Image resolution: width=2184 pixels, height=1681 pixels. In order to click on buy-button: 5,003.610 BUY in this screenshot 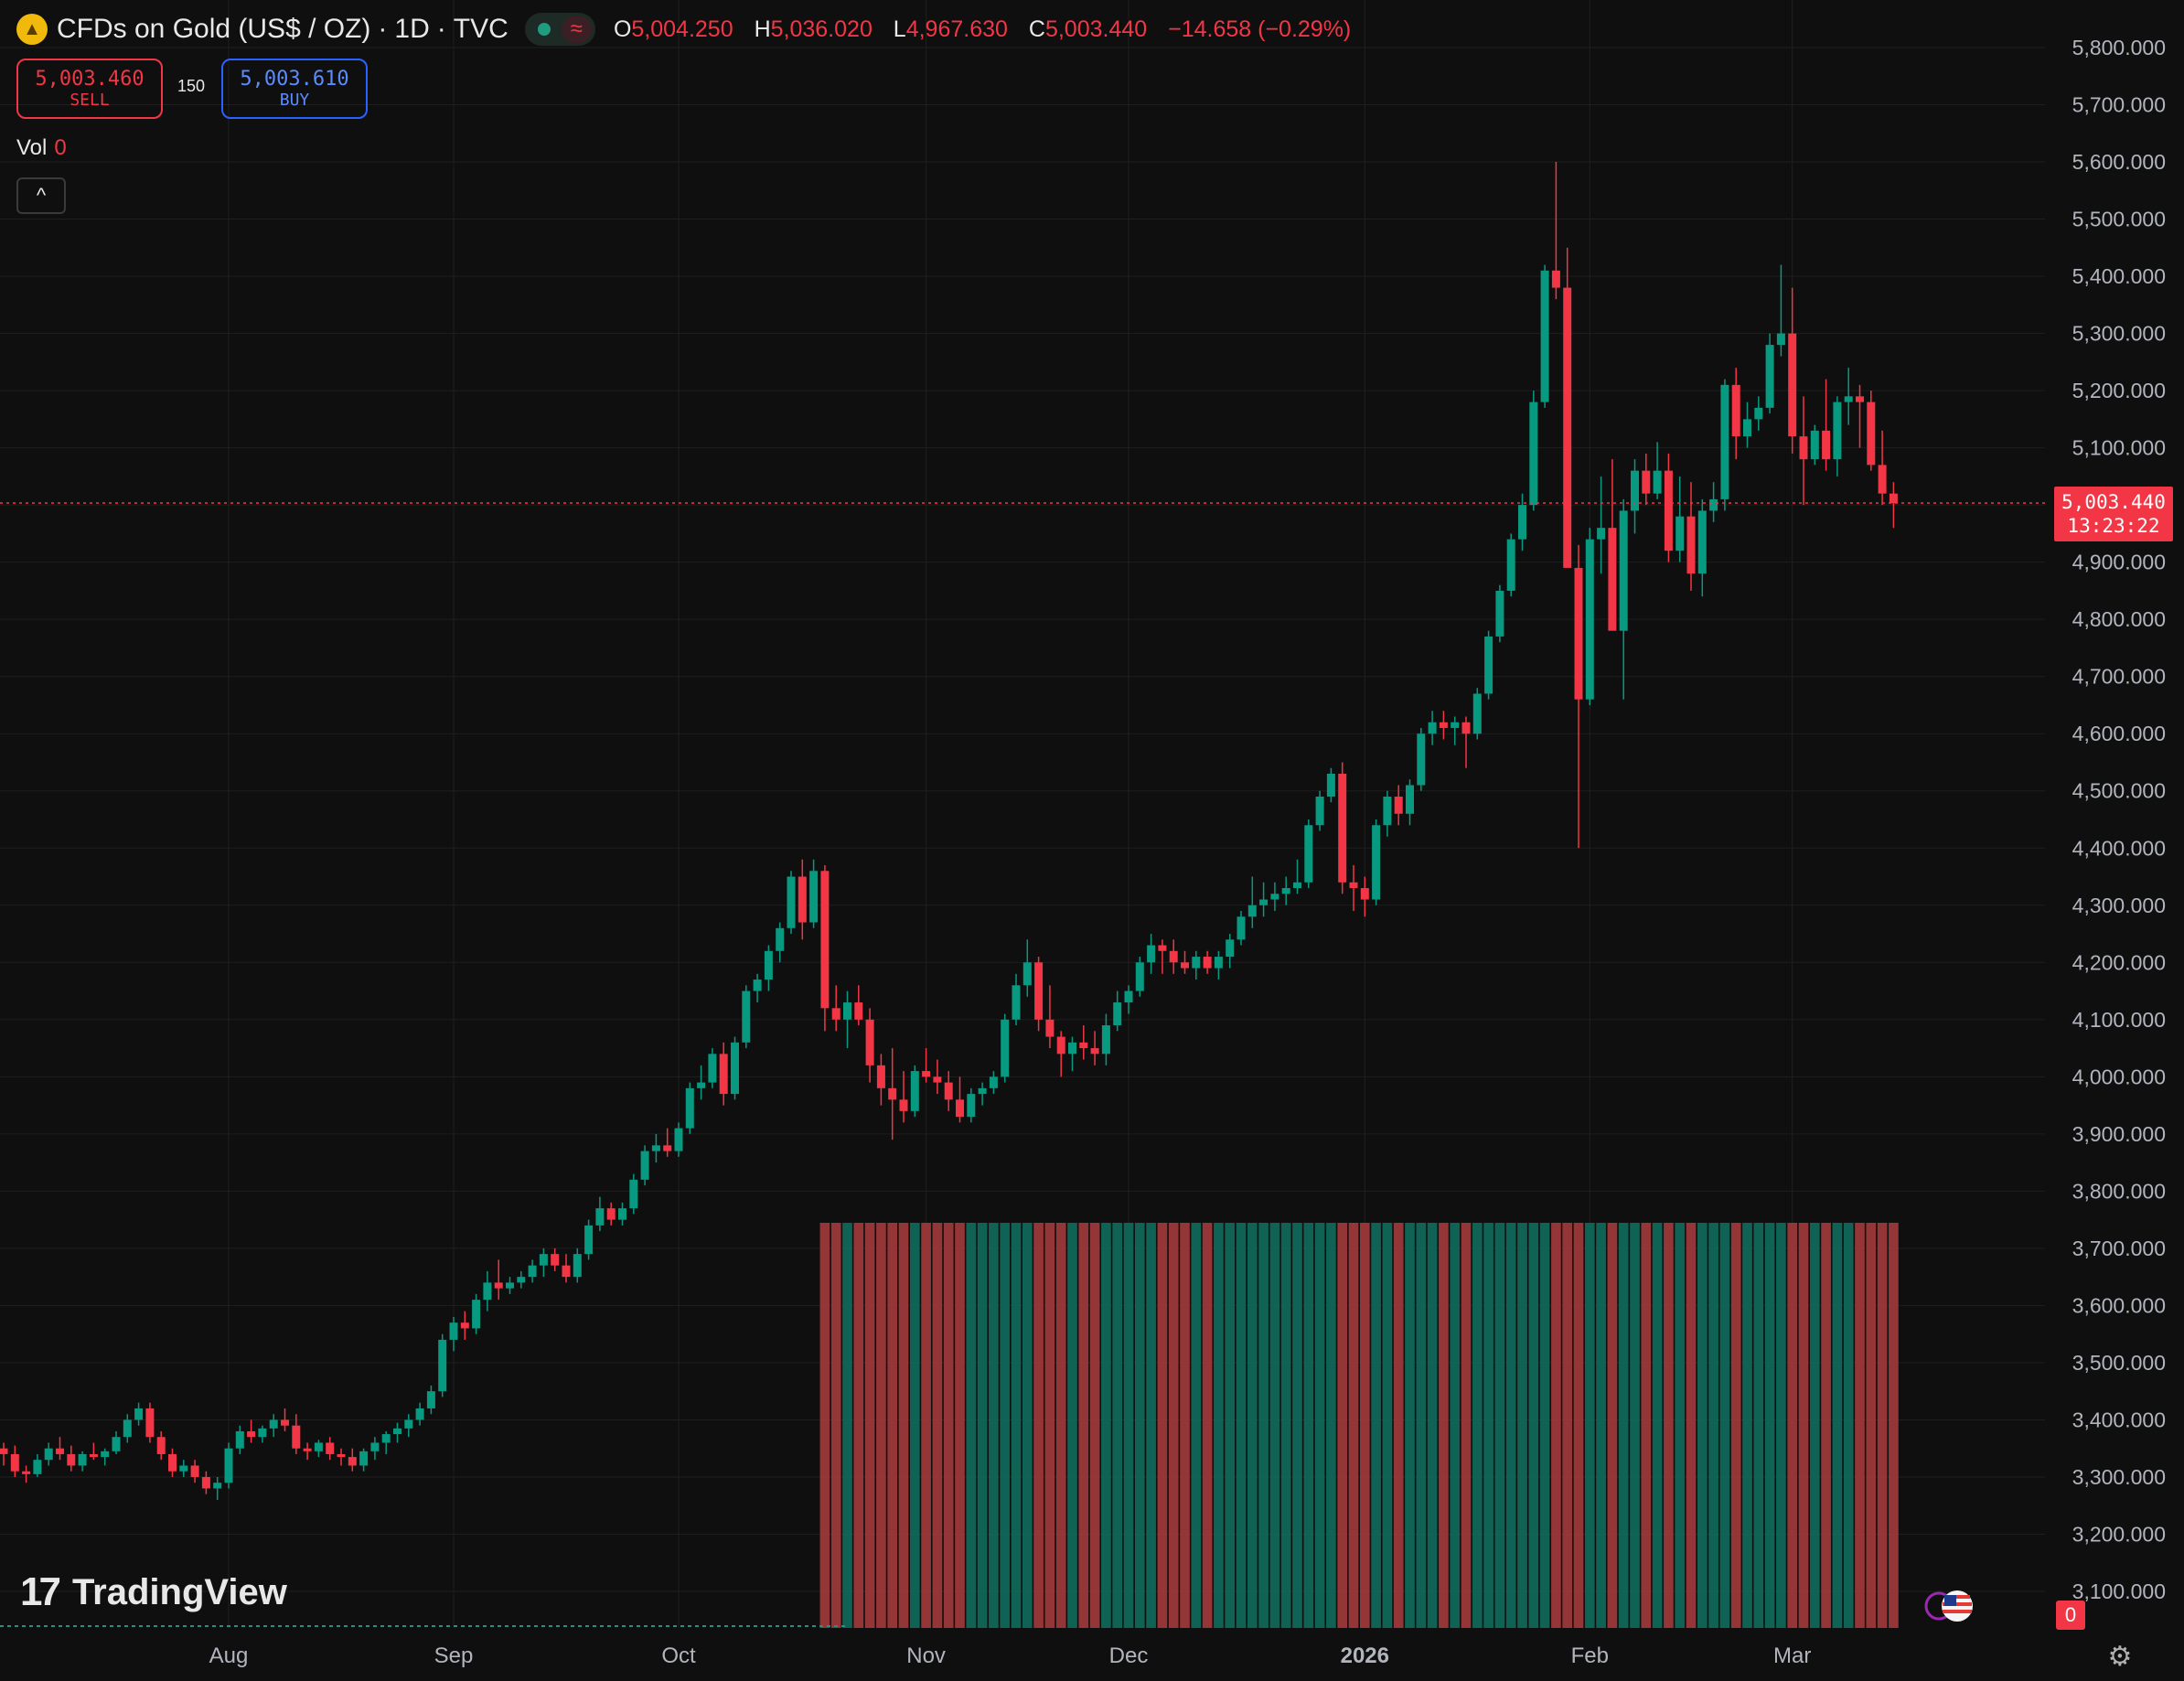, I will do `click(294, 89)`.